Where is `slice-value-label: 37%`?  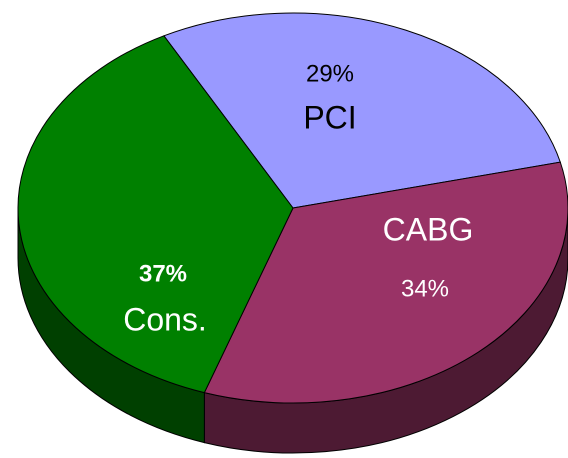
slice-value-label: 37% is located at coordinates (163, 273).